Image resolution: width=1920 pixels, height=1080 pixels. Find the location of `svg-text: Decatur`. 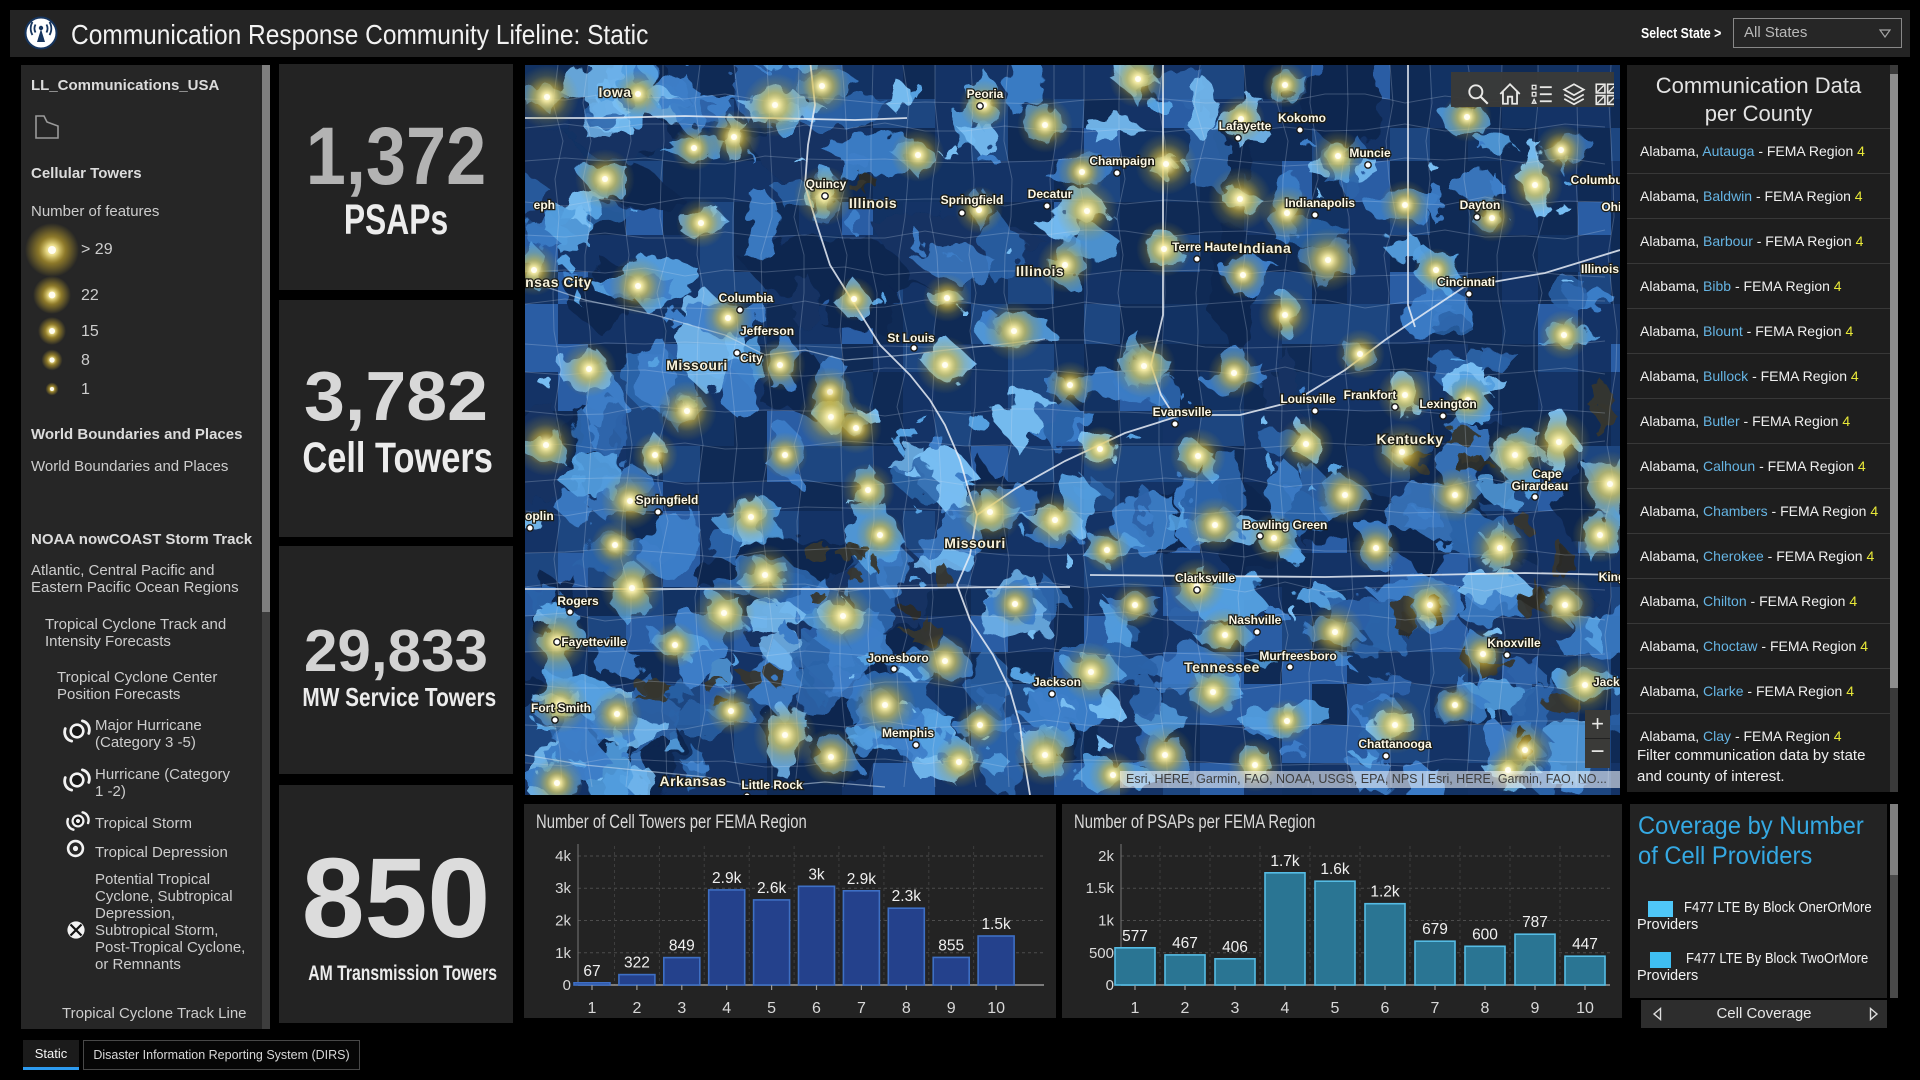

svg-text: Decatur is located at coordinates (1050, 194).